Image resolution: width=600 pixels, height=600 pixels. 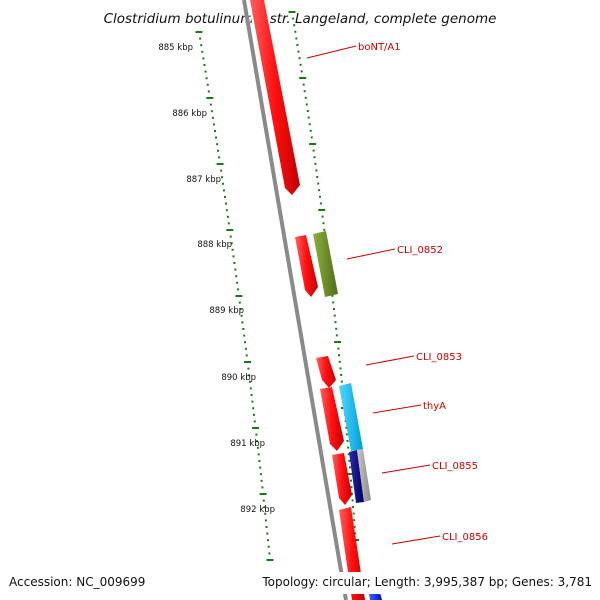 I want to click on gene-blue-edge, so click(x=375, y=596).